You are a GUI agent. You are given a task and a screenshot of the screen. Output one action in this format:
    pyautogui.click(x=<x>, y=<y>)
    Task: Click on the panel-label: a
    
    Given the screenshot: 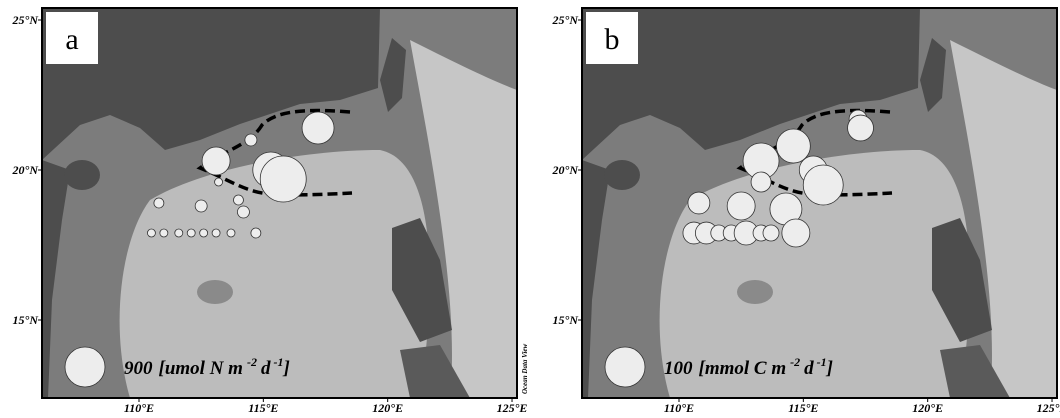 What is the action you would take?
    pyautogui.click(x=71, y=39)
    